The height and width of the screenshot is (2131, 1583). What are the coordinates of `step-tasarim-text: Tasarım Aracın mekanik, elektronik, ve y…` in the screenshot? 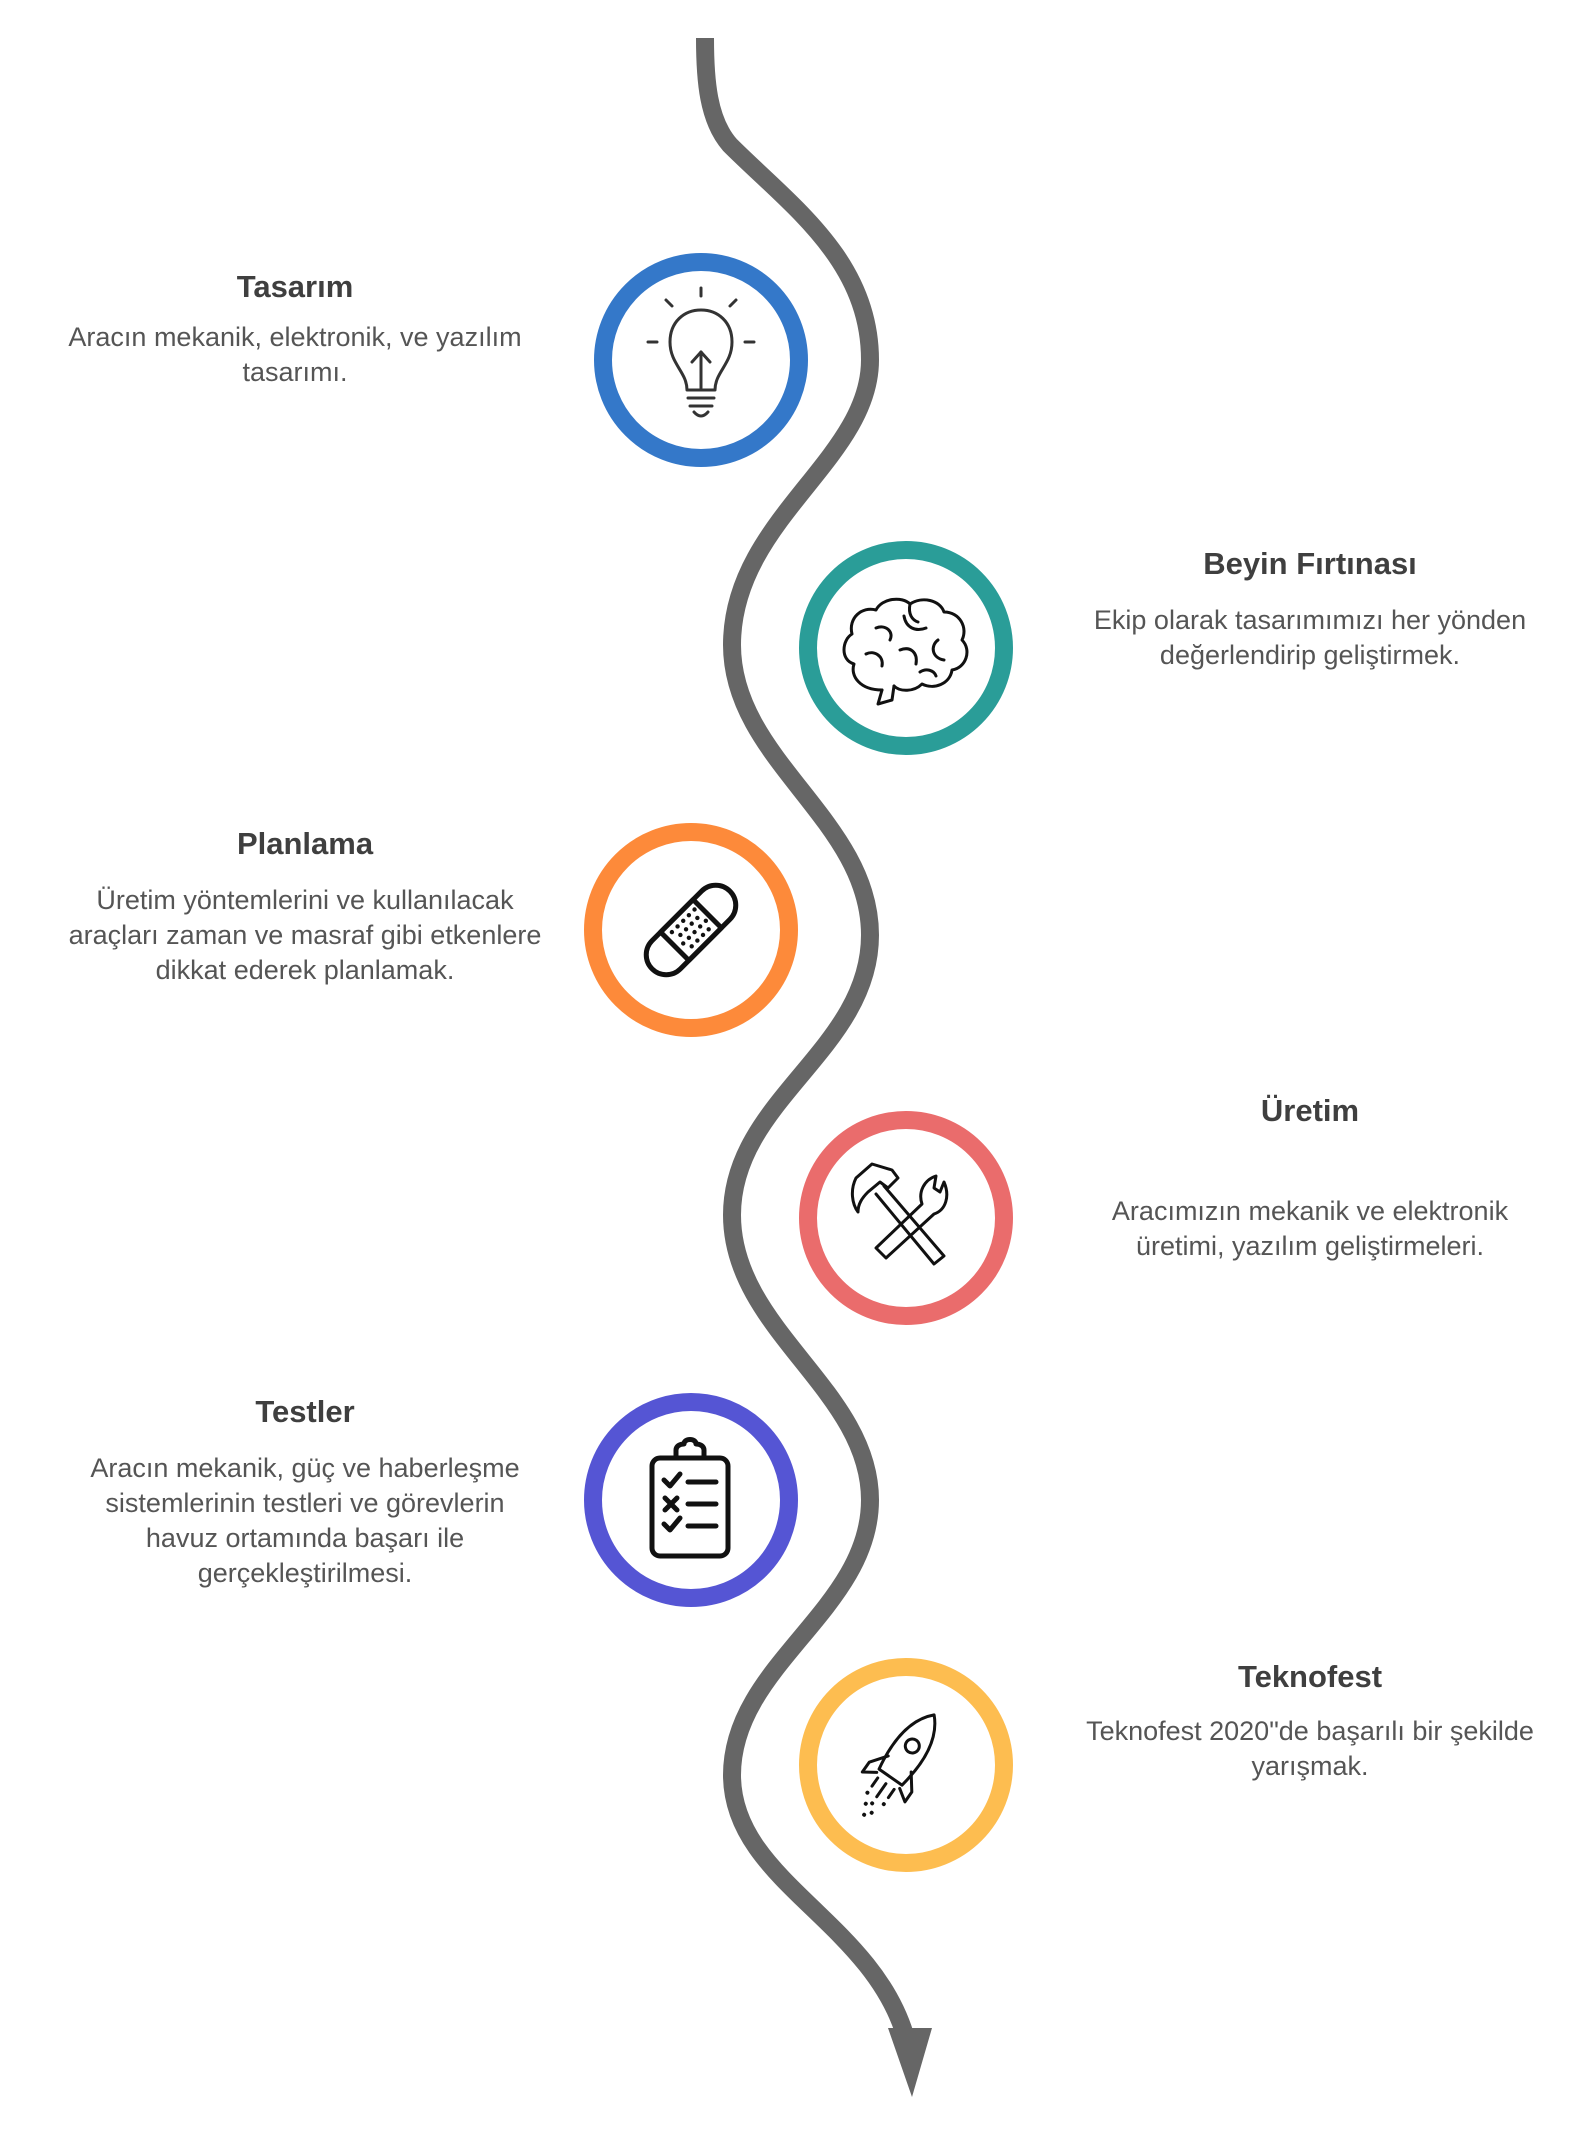 It's located at (295, 329).